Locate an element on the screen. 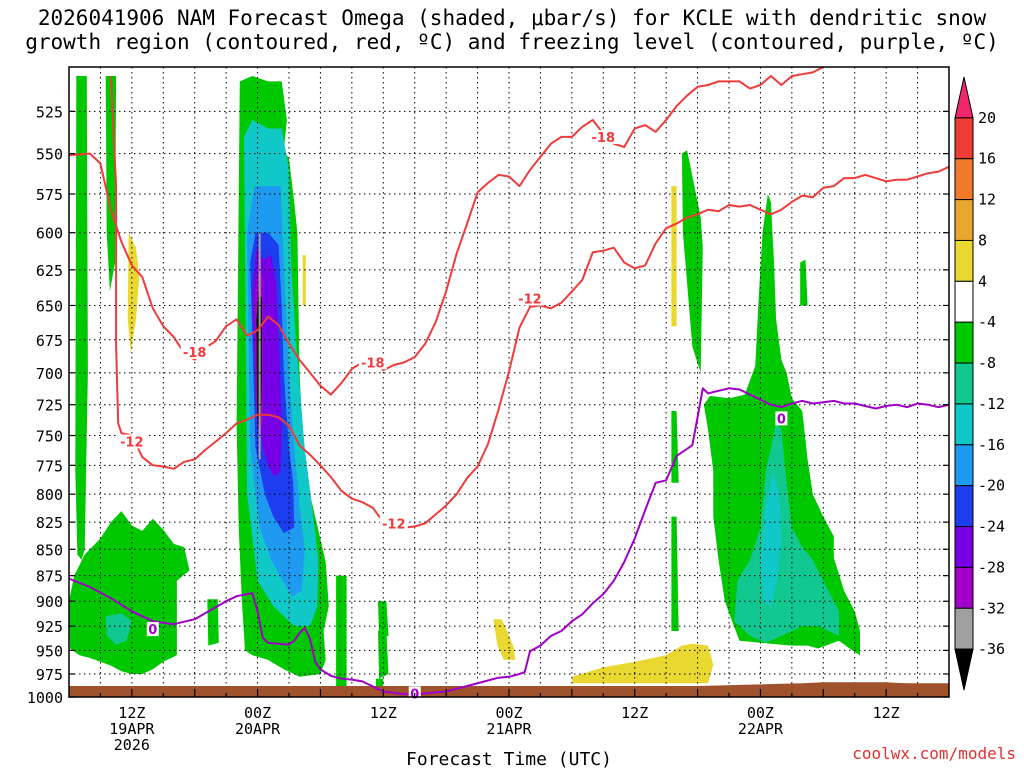  contour-label-8: 0 is located at coordinates (781, 419).